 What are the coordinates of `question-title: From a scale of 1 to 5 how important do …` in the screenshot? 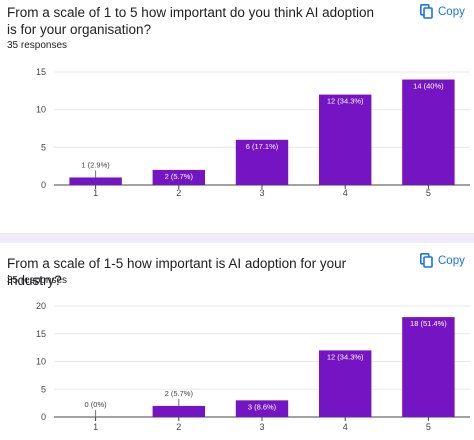 It's located at (190, 21).